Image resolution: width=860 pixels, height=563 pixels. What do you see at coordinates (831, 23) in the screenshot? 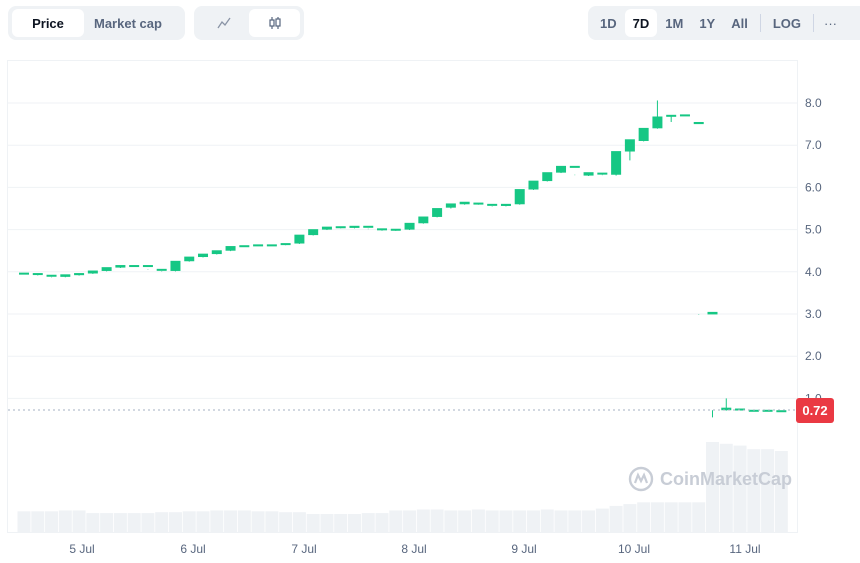
I see `more-options-button: ···` at bounding box center [831, 23].